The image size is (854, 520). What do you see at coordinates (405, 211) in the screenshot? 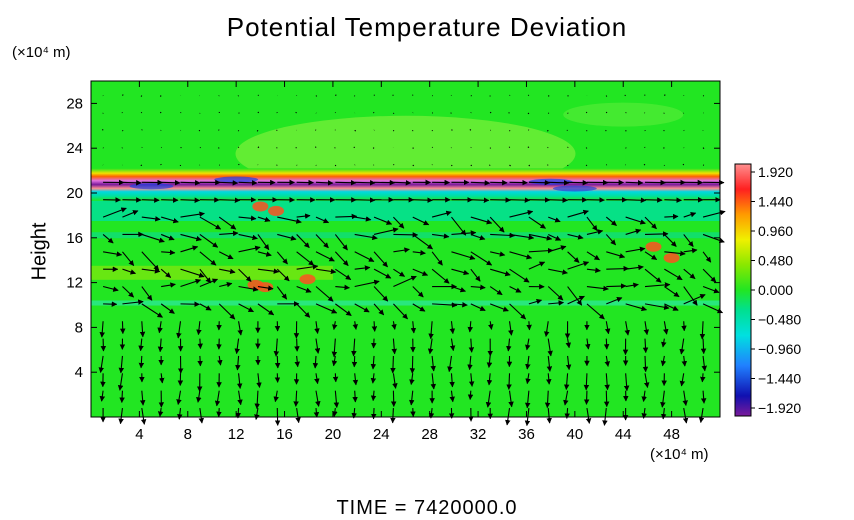
I see `field-cool-layer` at bounding box center [405, 211].